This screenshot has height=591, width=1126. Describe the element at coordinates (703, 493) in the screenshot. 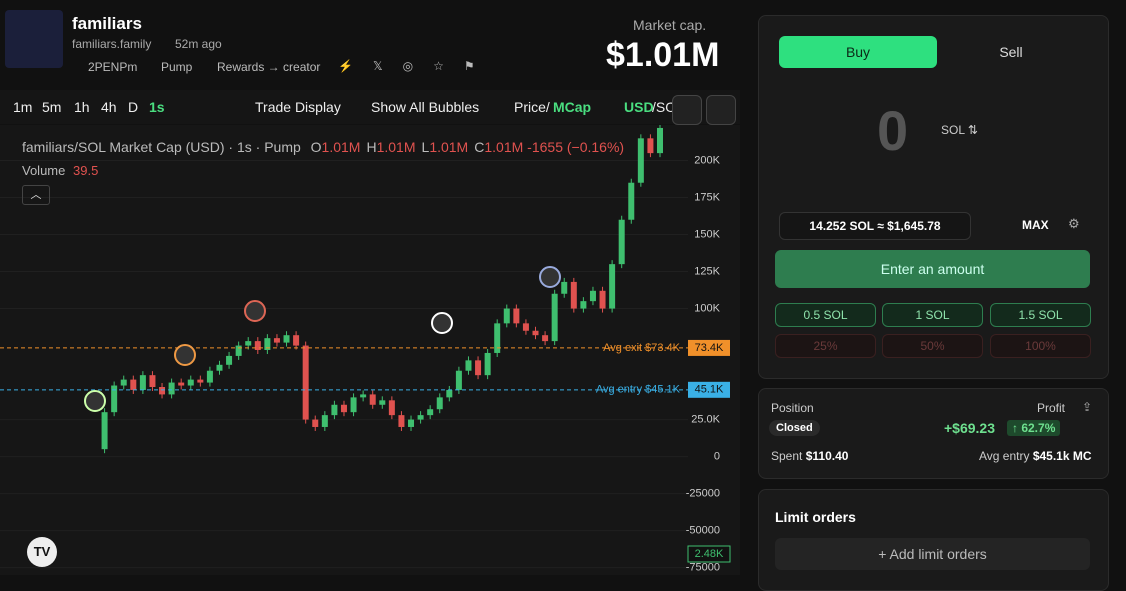

I see `y-tick-label: -25000` at that location.